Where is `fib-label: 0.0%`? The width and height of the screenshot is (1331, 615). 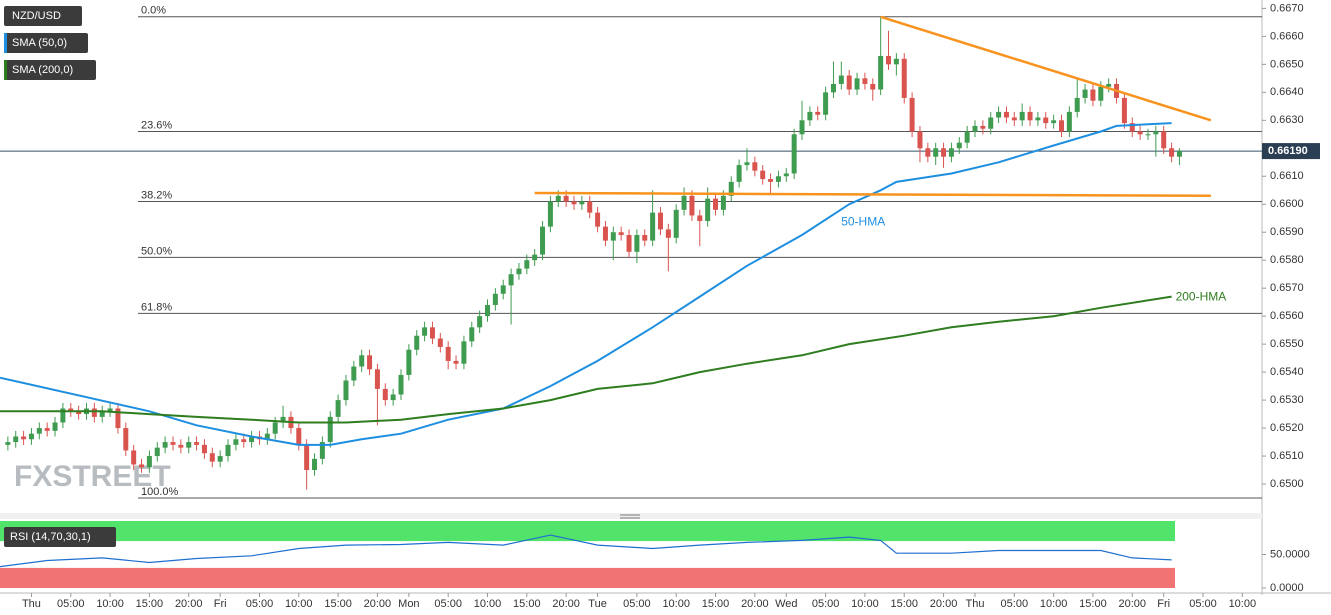
fib-label: 0.0% is located at coordinates (153, 11).